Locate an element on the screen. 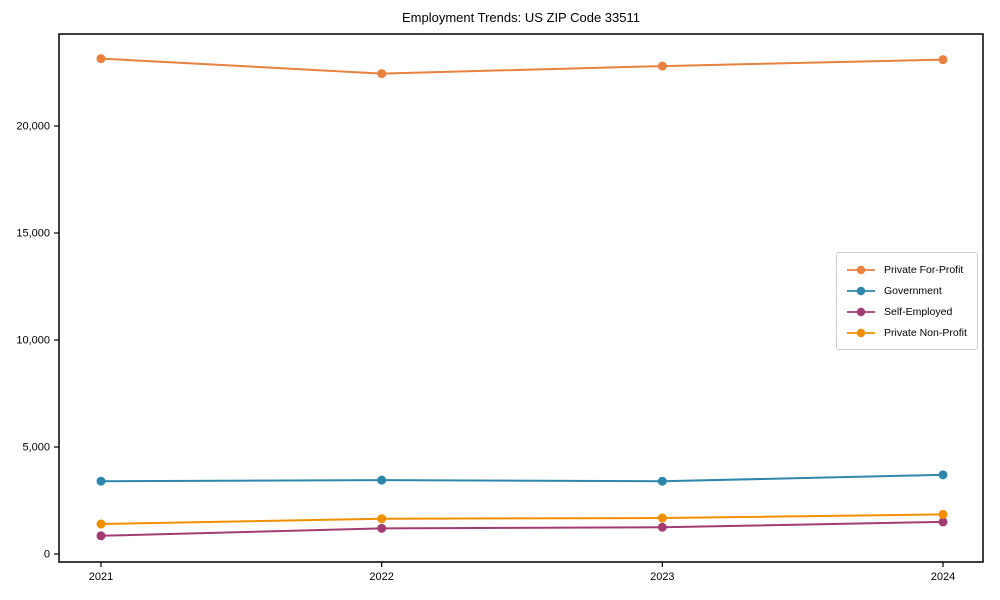  legend-item: Private For-Profit is located at coordinates (907, 269).